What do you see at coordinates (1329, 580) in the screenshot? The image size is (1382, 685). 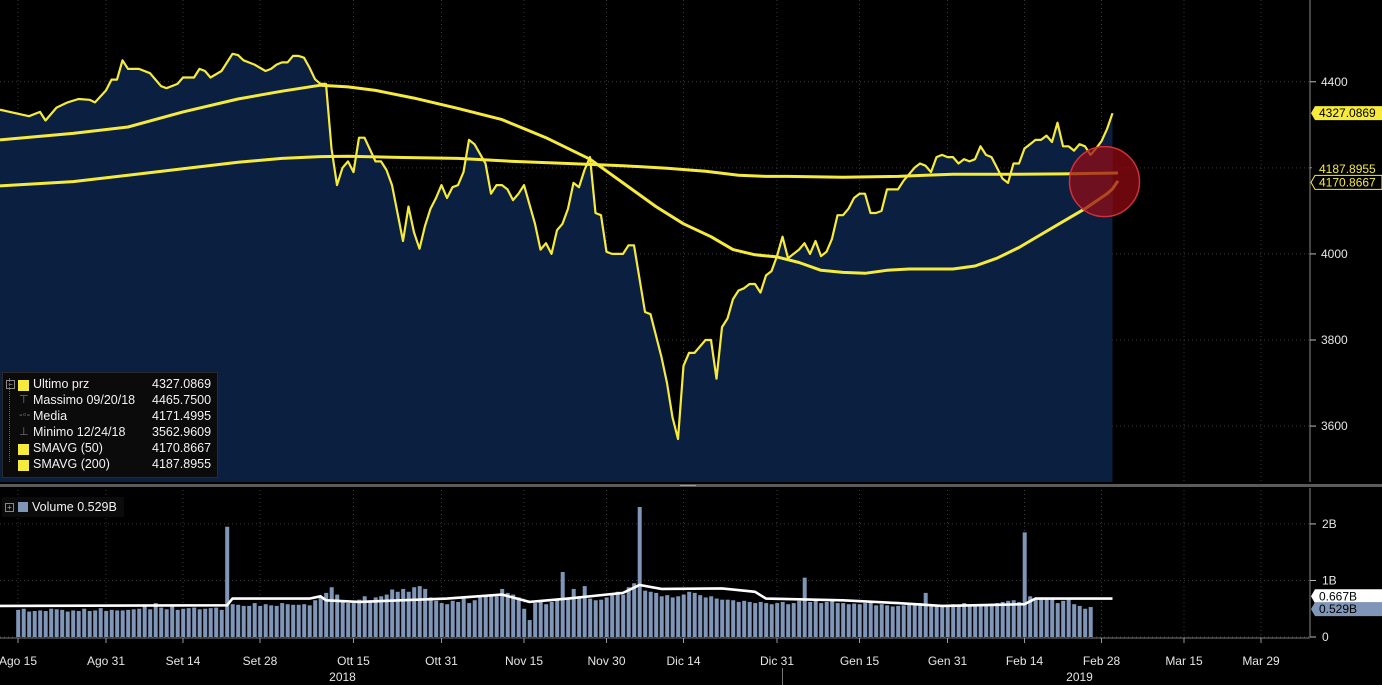 I see `y-tick-label: 1B` at bounding box center [1329, 580].